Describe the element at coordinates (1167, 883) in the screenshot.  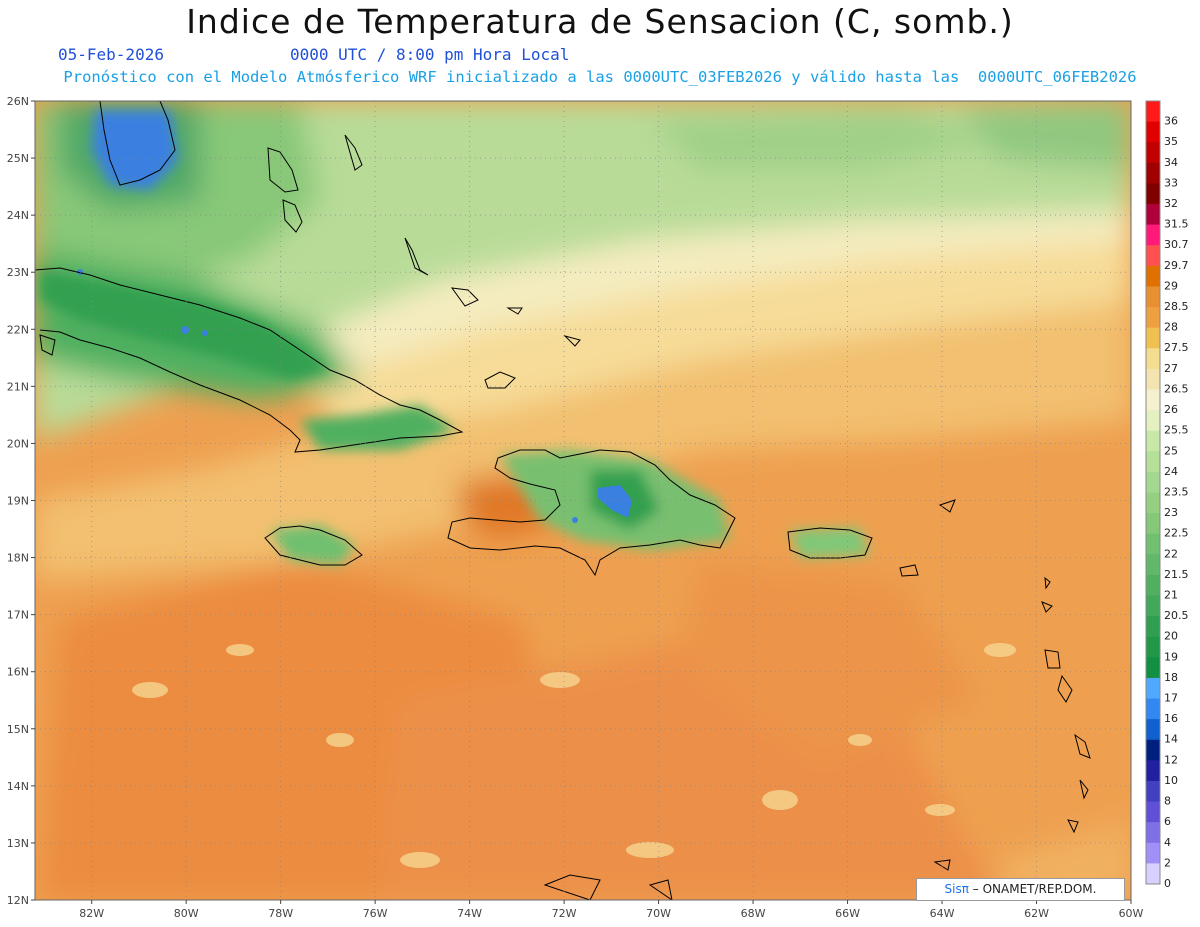
I see `colorbar-label: 0` at that location.